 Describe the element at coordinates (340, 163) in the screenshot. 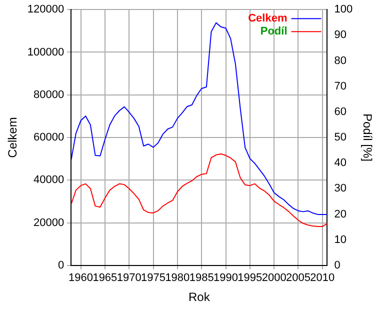

I see `y2-tick-label: 40` at that location.